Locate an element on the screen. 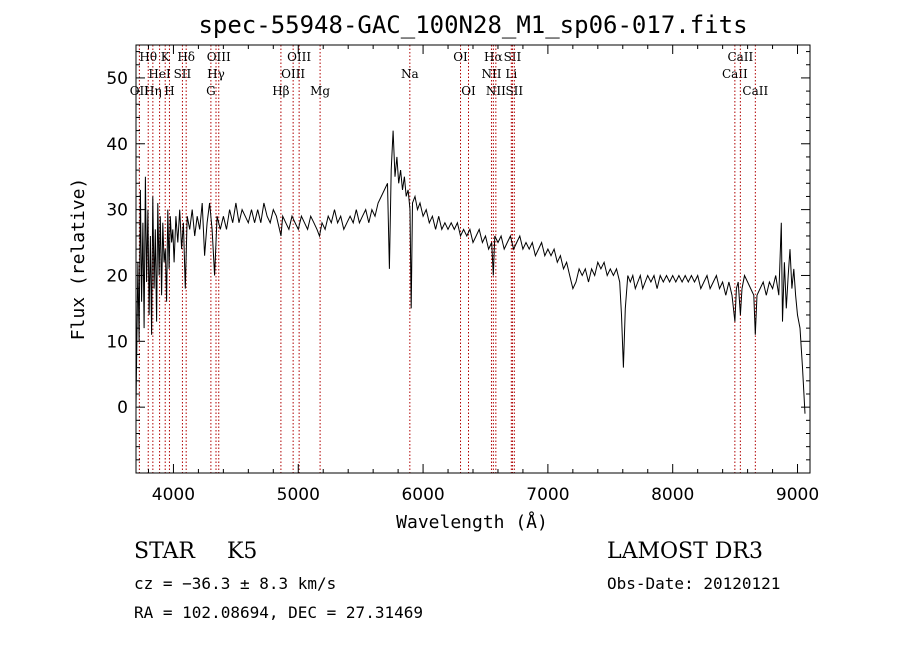  y-axis-label: Flux (relative) is located at coordinates (78, 259).